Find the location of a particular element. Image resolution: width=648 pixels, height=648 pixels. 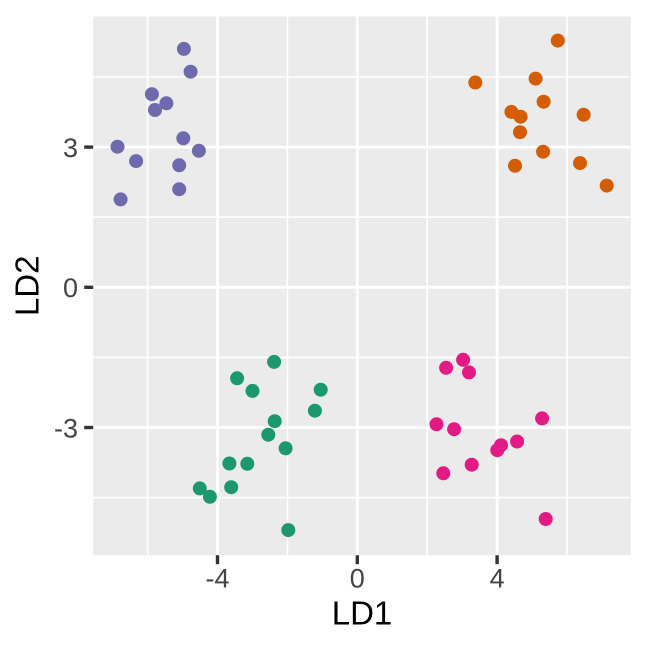

svg-text: 3 is located at coordinates (70, 148).